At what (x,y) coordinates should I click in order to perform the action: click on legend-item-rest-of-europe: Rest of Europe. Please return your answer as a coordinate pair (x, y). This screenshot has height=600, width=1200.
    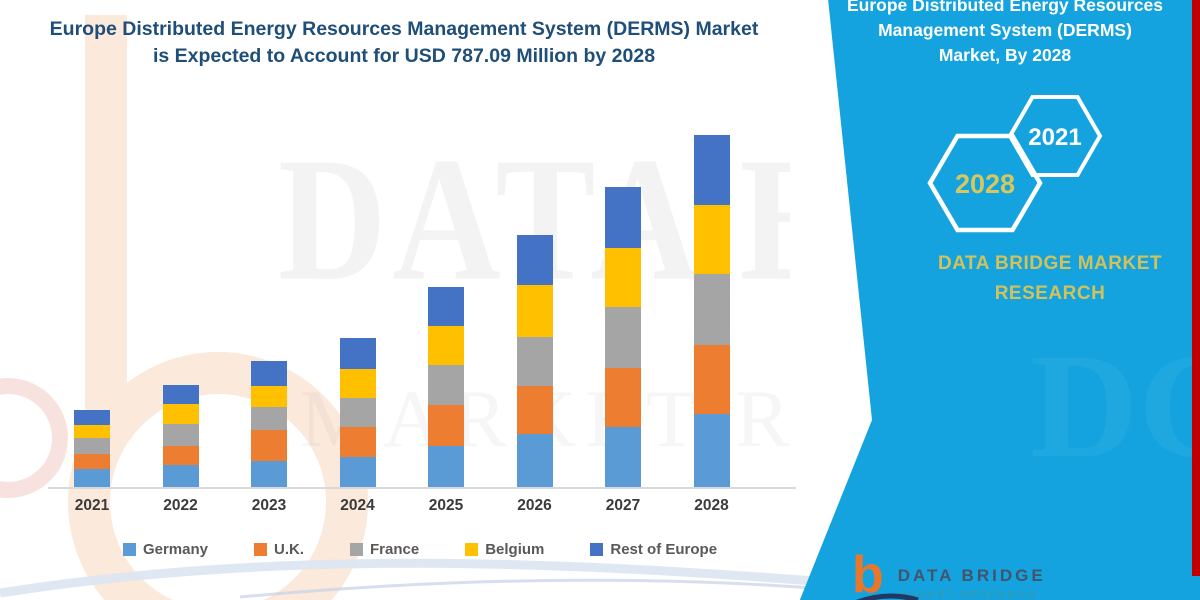
    Looking at the image, I should click on (653, 549).